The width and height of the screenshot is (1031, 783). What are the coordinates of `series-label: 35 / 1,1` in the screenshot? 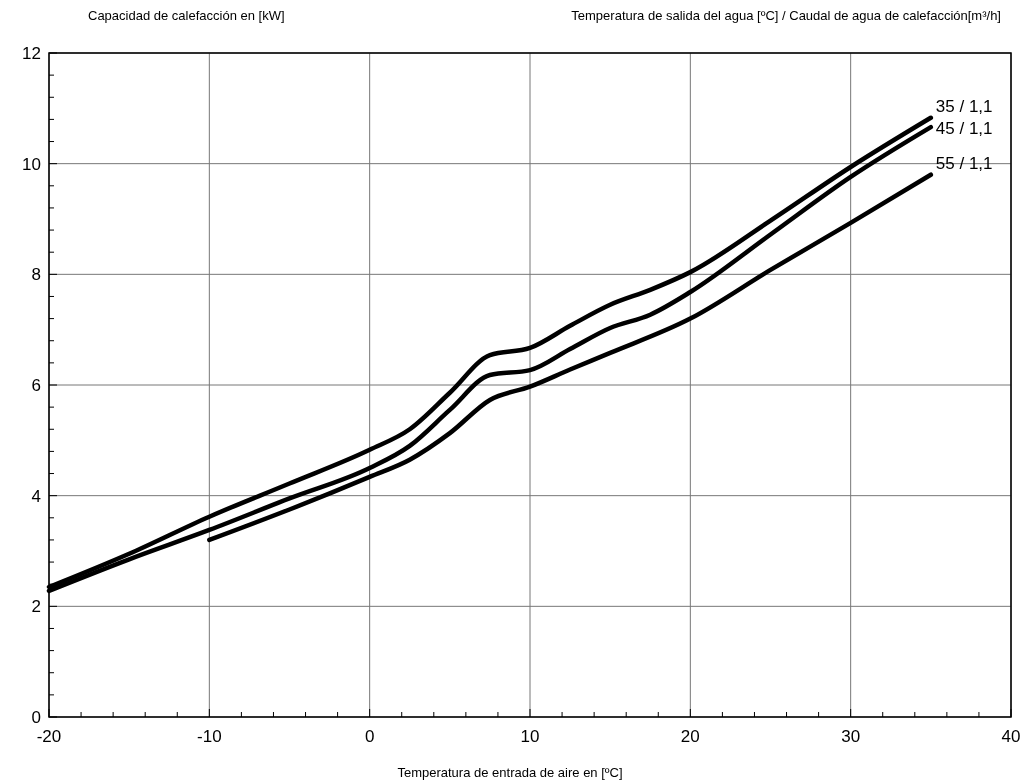 It's located at (964, 106).